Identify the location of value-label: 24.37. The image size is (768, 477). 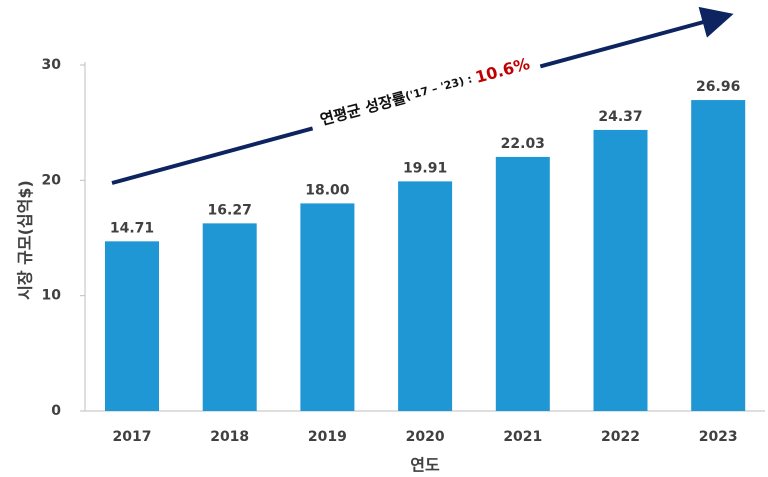
(620, 117).